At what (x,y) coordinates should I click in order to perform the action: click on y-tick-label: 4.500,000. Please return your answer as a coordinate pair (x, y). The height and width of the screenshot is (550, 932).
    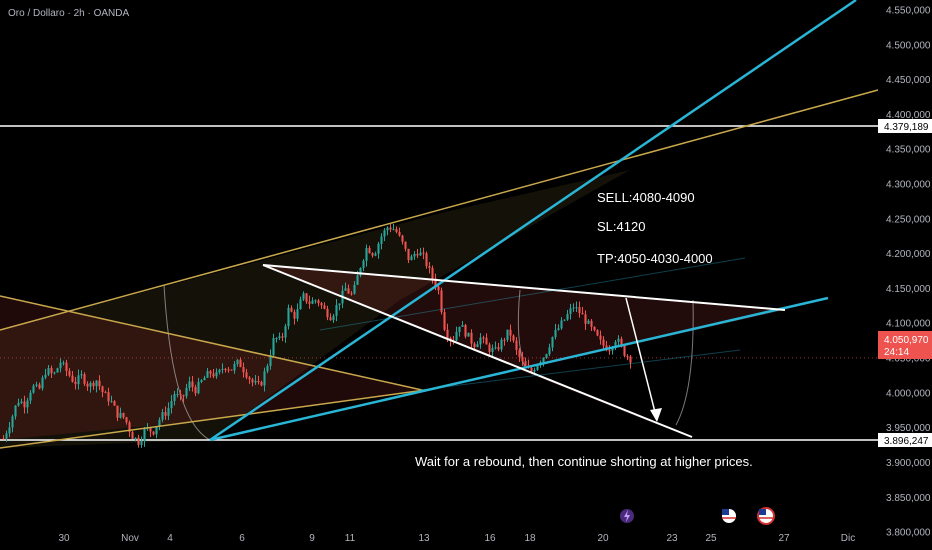
    Looking at the image, I should click on (908, 45).